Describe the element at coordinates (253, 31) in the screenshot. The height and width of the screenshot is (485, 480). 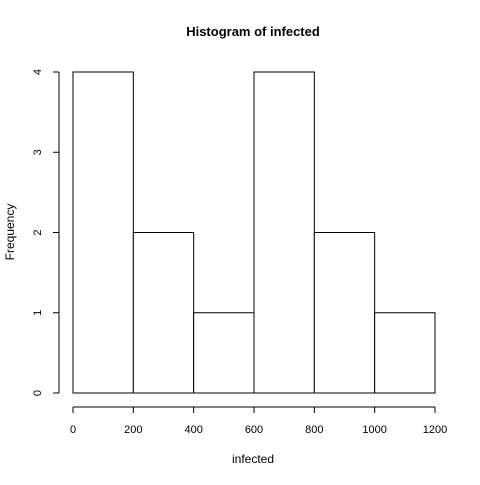
I see `chart-title: Histogram of infected` at that location.